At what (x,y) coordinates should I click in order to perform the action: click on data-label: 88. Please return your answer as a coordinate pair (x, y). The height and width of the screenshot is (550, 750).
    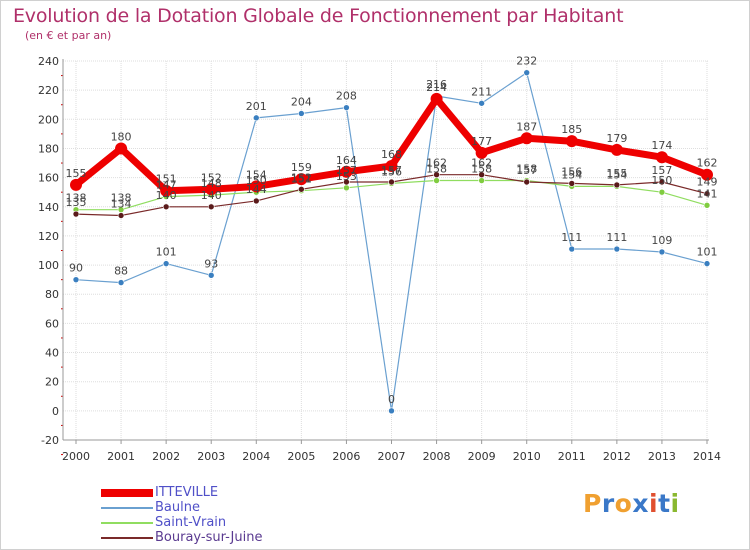
    Looking at the image, I should click on (121, 271).